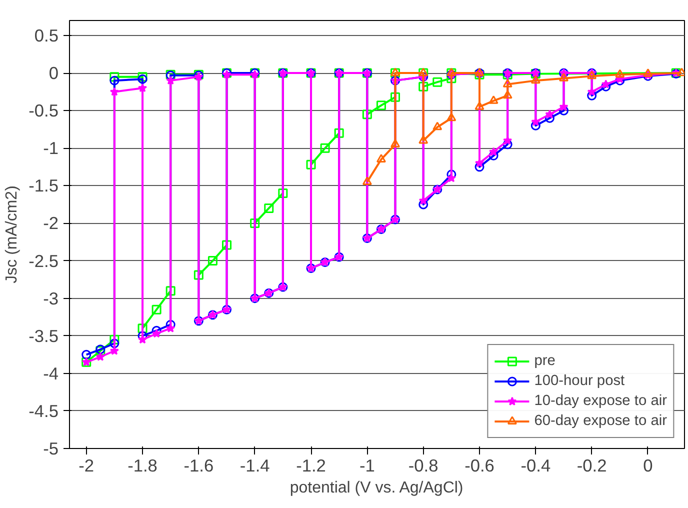 The image size is (688, 508). What do you see at coordinates (43, 110) in the screenshot?
I see `y-tick-label: -0.5` at bounding box center [43, 110].